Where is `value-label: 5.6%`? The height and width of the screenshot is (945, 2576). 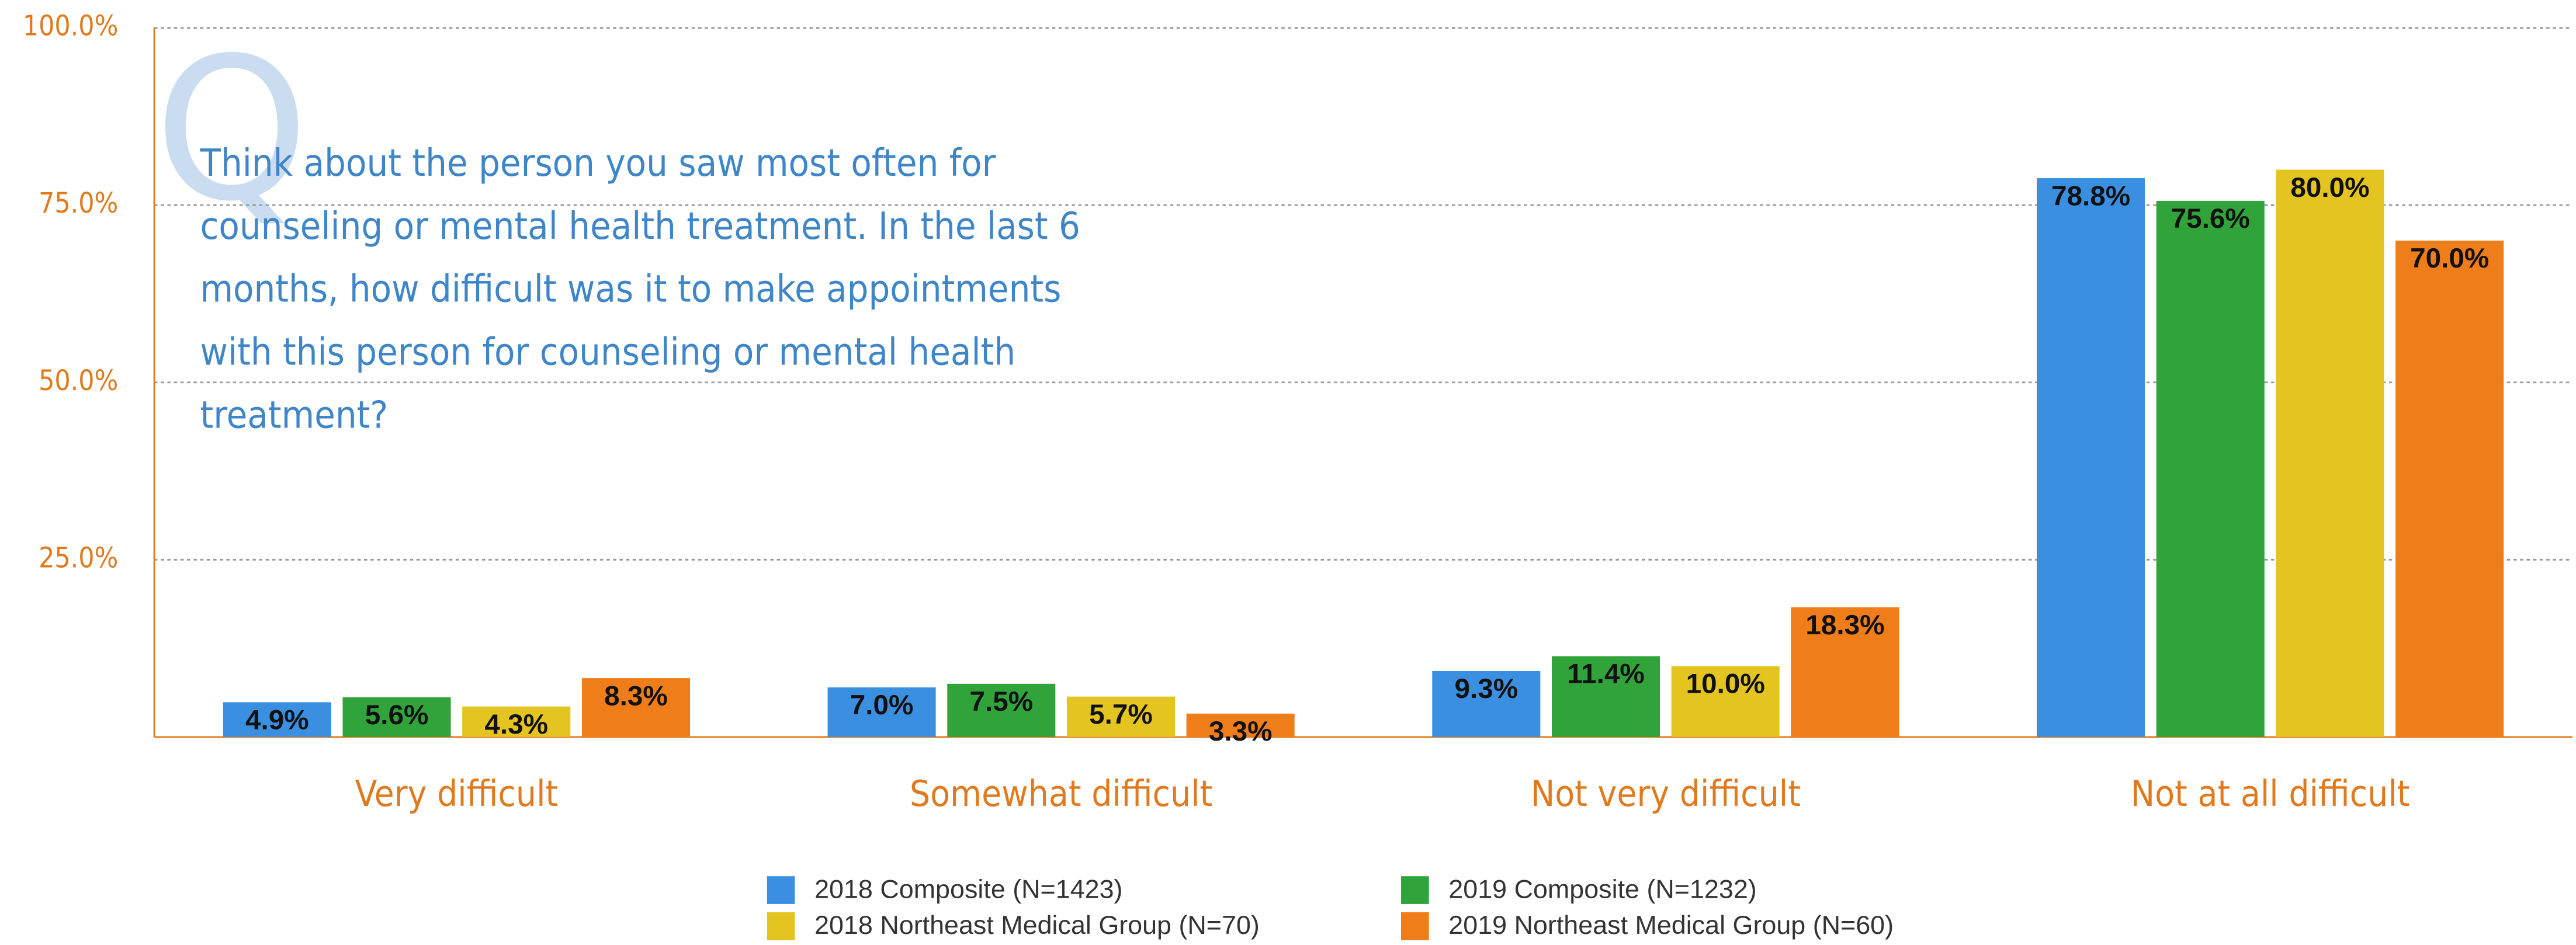 value-label: 5.6% is located at coordinates (397, 716).